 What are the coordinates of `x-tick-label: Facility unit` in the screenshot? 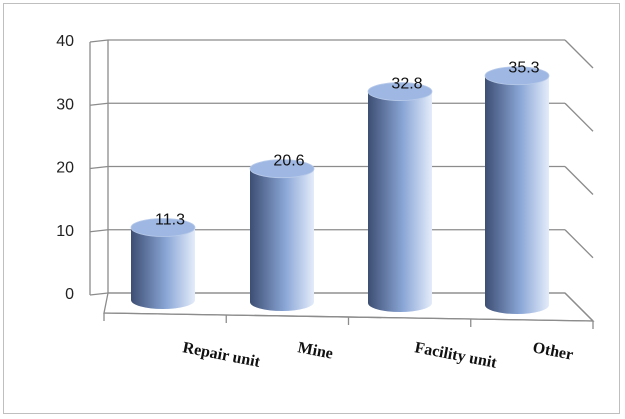 It's located at (455, 355).